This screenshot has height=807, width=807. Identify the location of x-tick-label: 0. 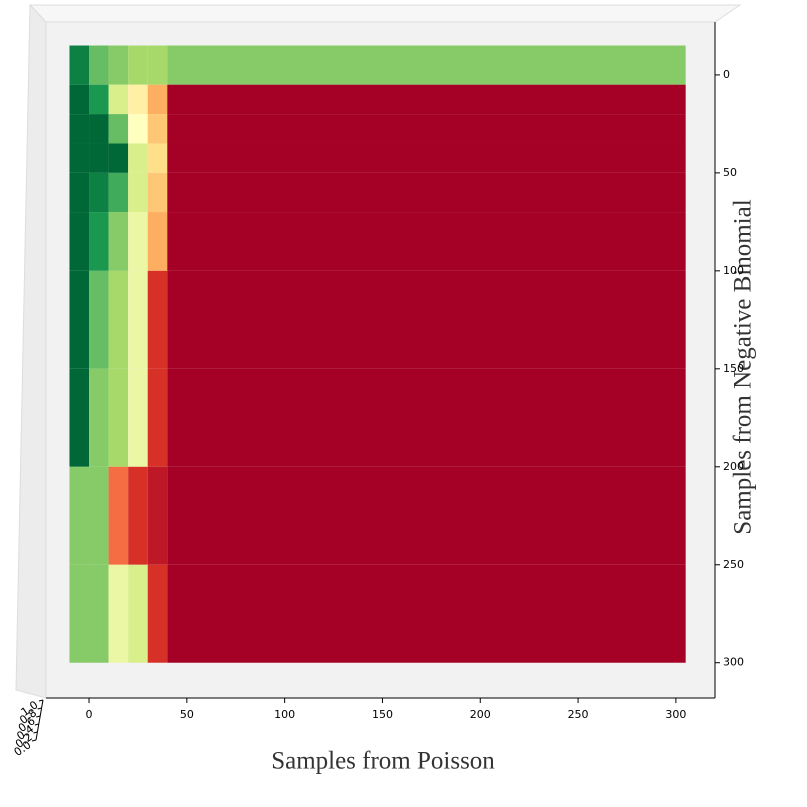
(89, 714).